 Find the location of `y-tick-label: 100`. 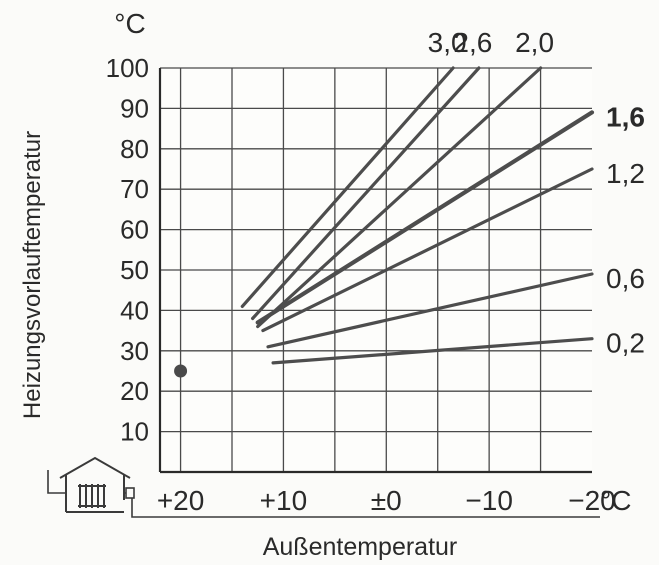

y-tick-label: 100 is located at coordinates (127, 68).